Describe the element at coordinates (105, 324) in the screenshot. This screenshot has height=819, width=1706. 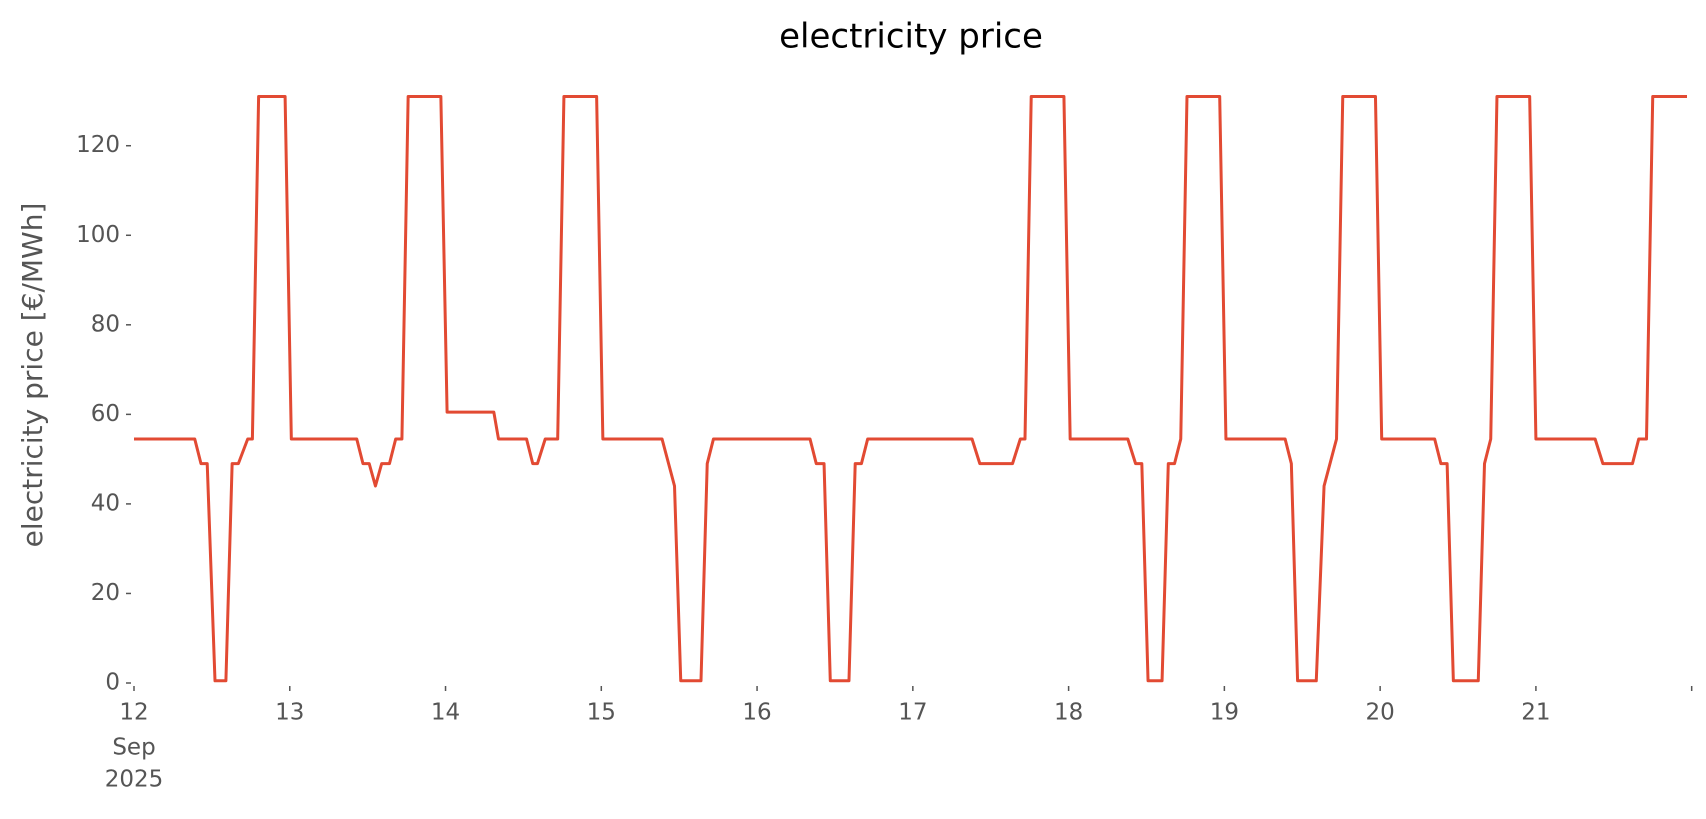
I see `y-tick-label: 80` at that location.